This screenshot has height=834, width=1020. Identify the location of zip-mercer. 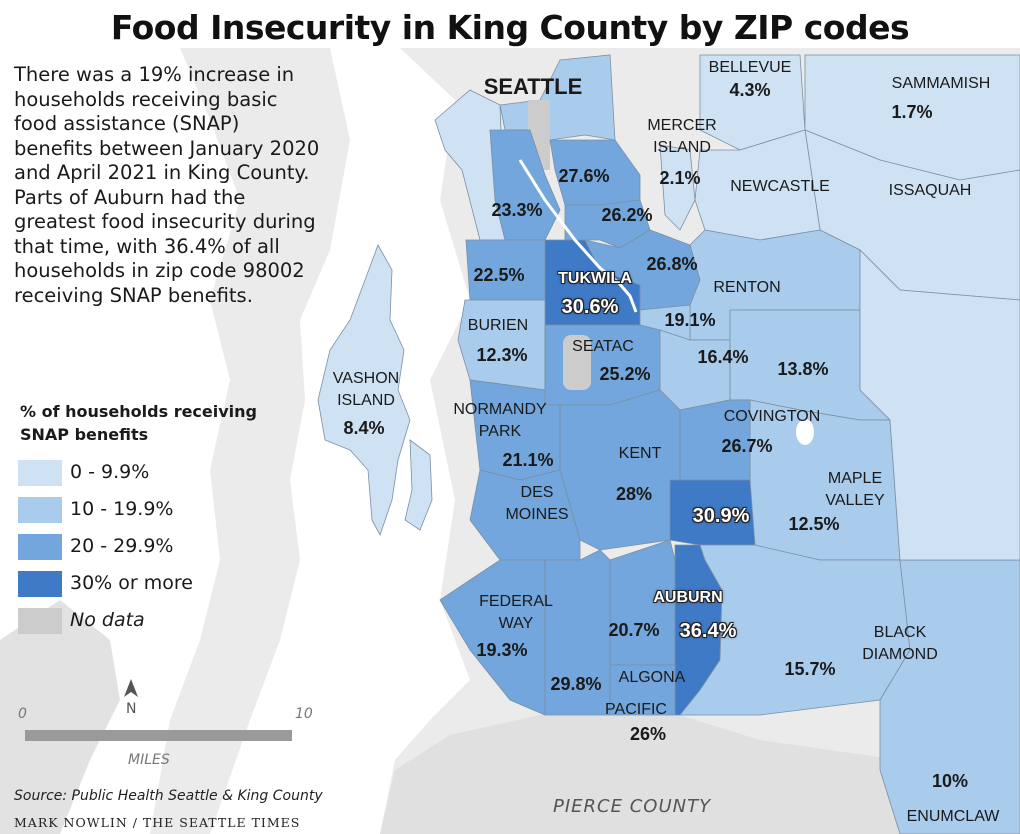
(677, 187).